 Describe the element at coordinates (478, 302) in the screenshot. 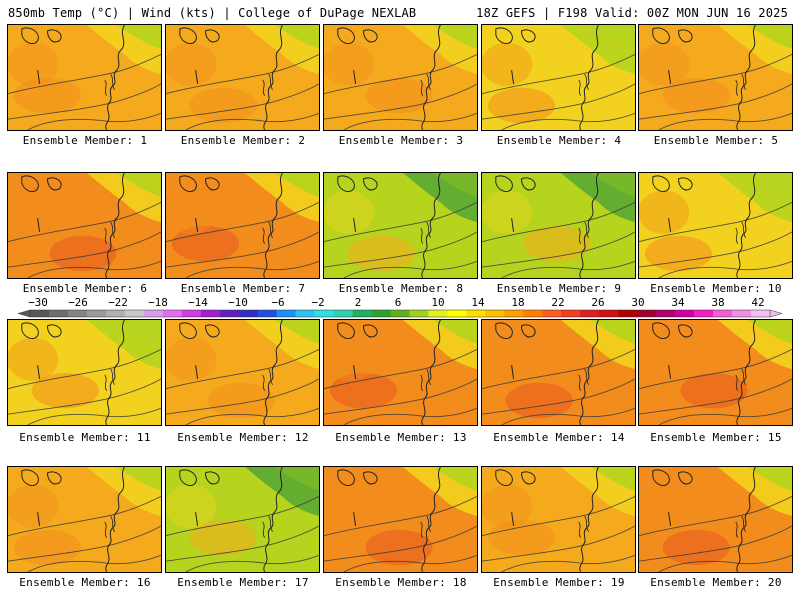

I see `colorbar-tick-label: 14` at that location.